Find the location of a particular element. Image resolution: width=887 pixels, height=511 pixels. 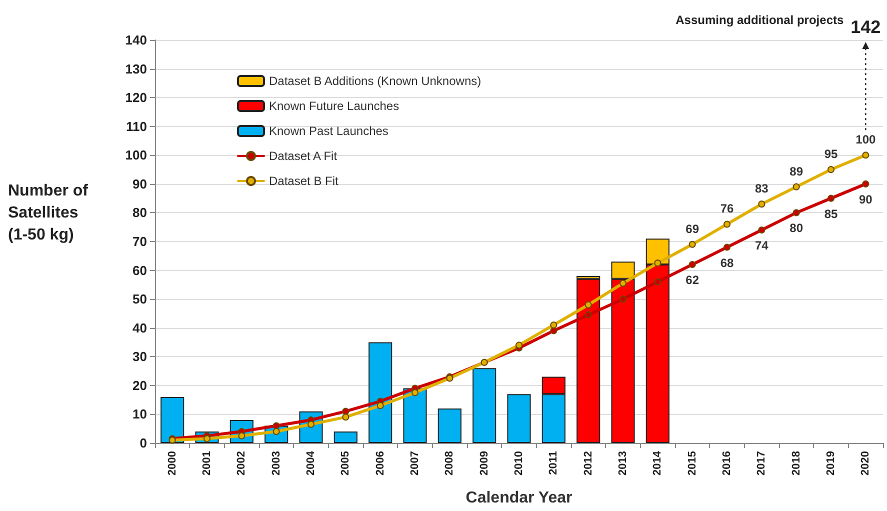

x-tick-label: 2013 is located at coordinates (623, 463).